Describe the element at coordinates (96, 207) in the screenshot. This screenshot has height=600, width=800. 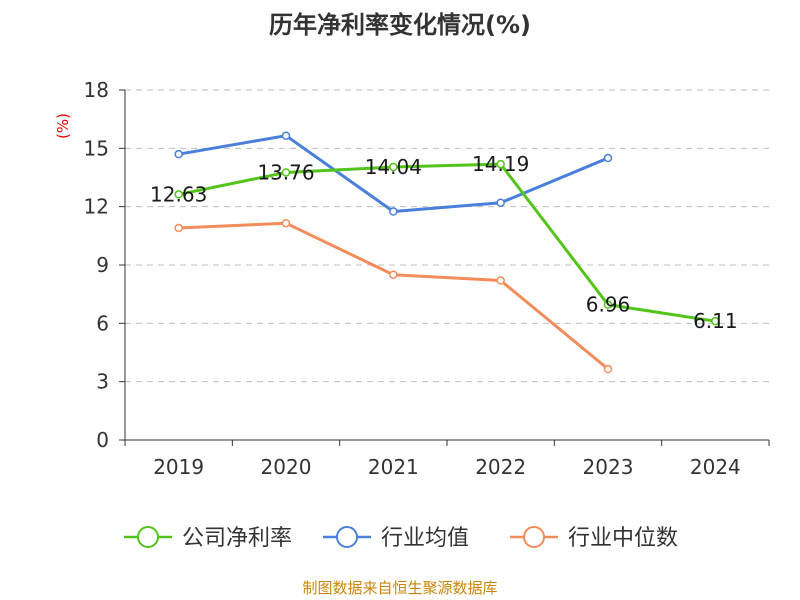
I see `y-tick-label: 12` at that location.